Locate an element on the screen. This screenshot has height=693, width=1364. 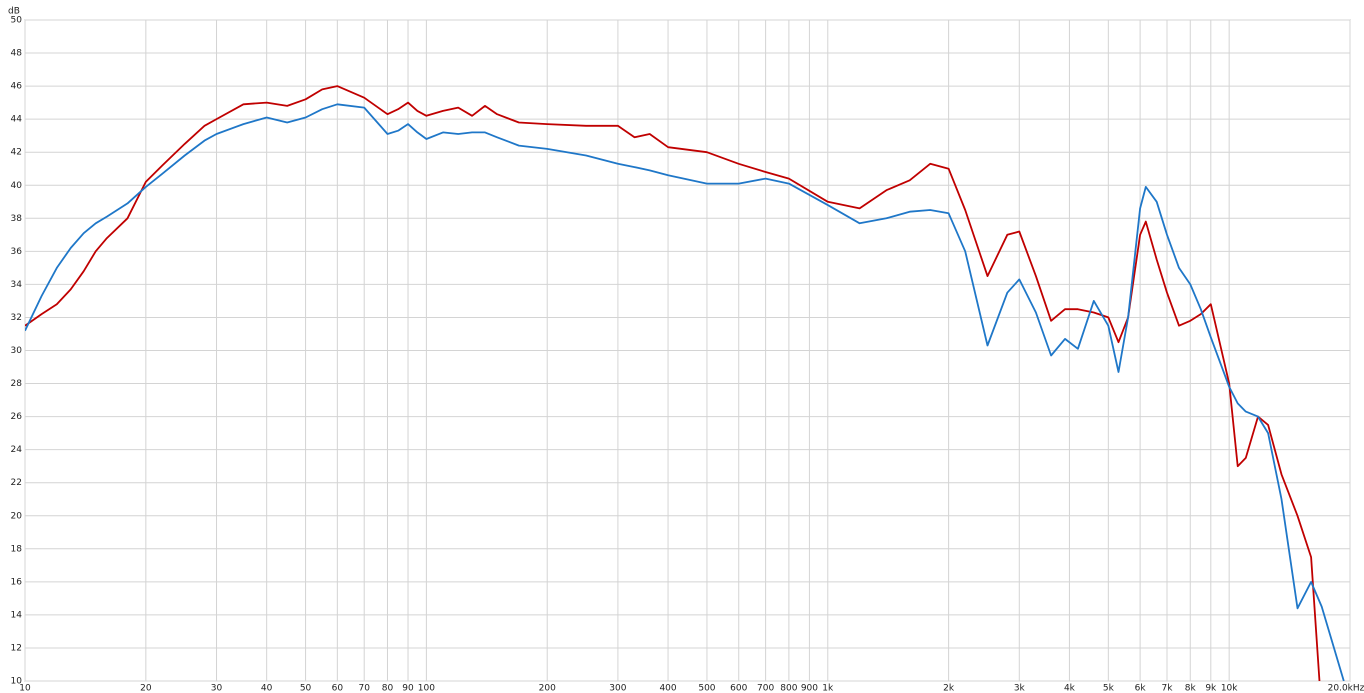
x-tick-label: 10k is located at coordinates (1229, 688).